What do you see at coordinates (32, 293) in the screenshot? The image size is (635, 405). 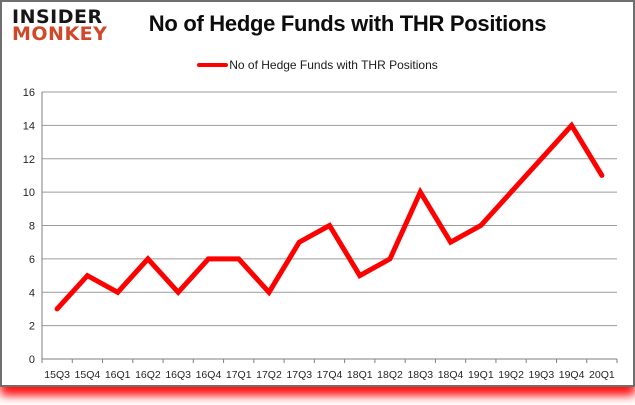 I see `y-axis-tick-label: 4` at bounding box center [32, 293].